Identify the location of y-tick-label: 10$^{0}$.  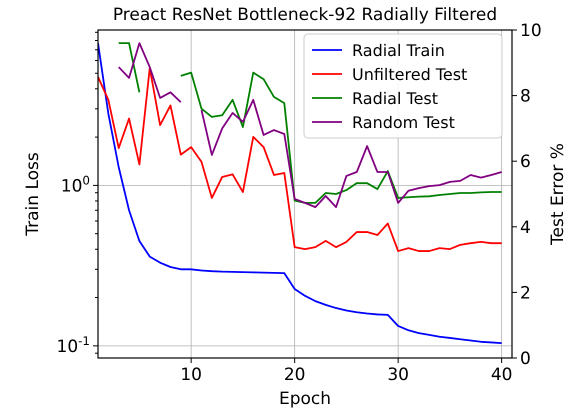
(75, 184).